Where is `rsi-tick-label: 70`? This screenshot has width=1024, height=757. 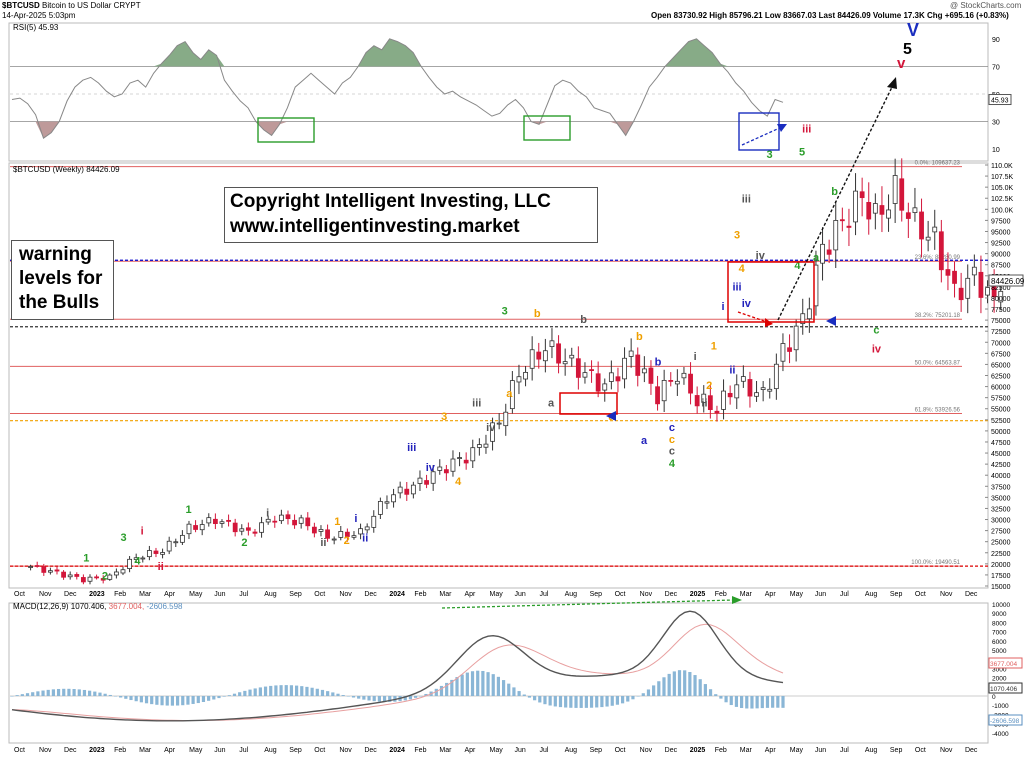 rsi-tick-label: 70 is located at coordinates (996, 67).